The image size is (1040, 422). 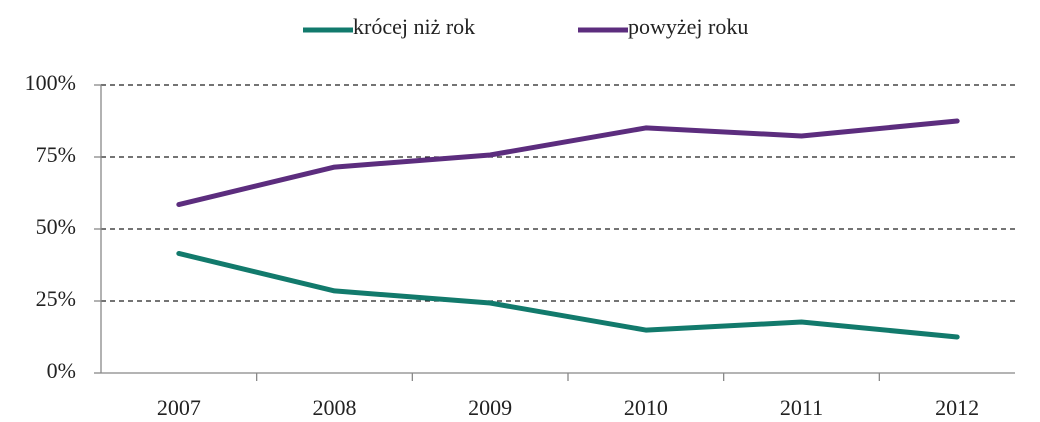 I want to click on y-tick-label: 50%, so click(x=56, y=226).